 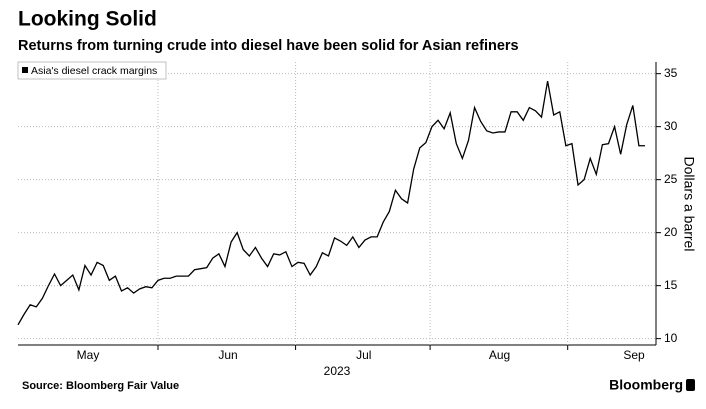 I want to click on brand: Bloomberg, so click(x=646, y=385).